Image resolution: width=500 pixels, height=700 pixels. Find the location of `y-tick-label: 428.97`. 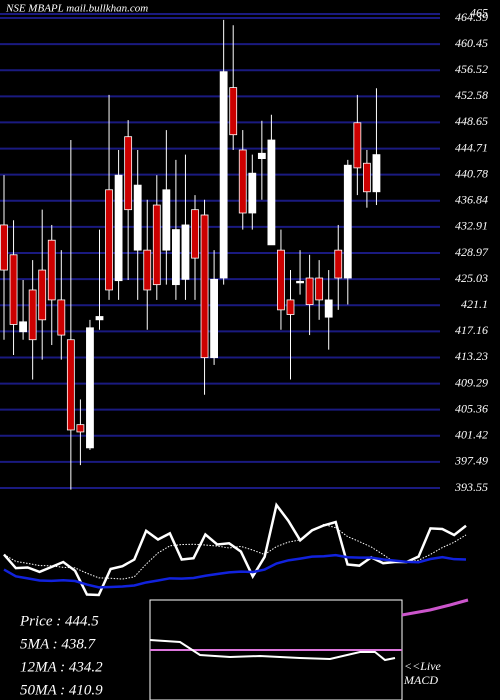

y-tick-label: 428.97 is located at coordinates (472, 252).